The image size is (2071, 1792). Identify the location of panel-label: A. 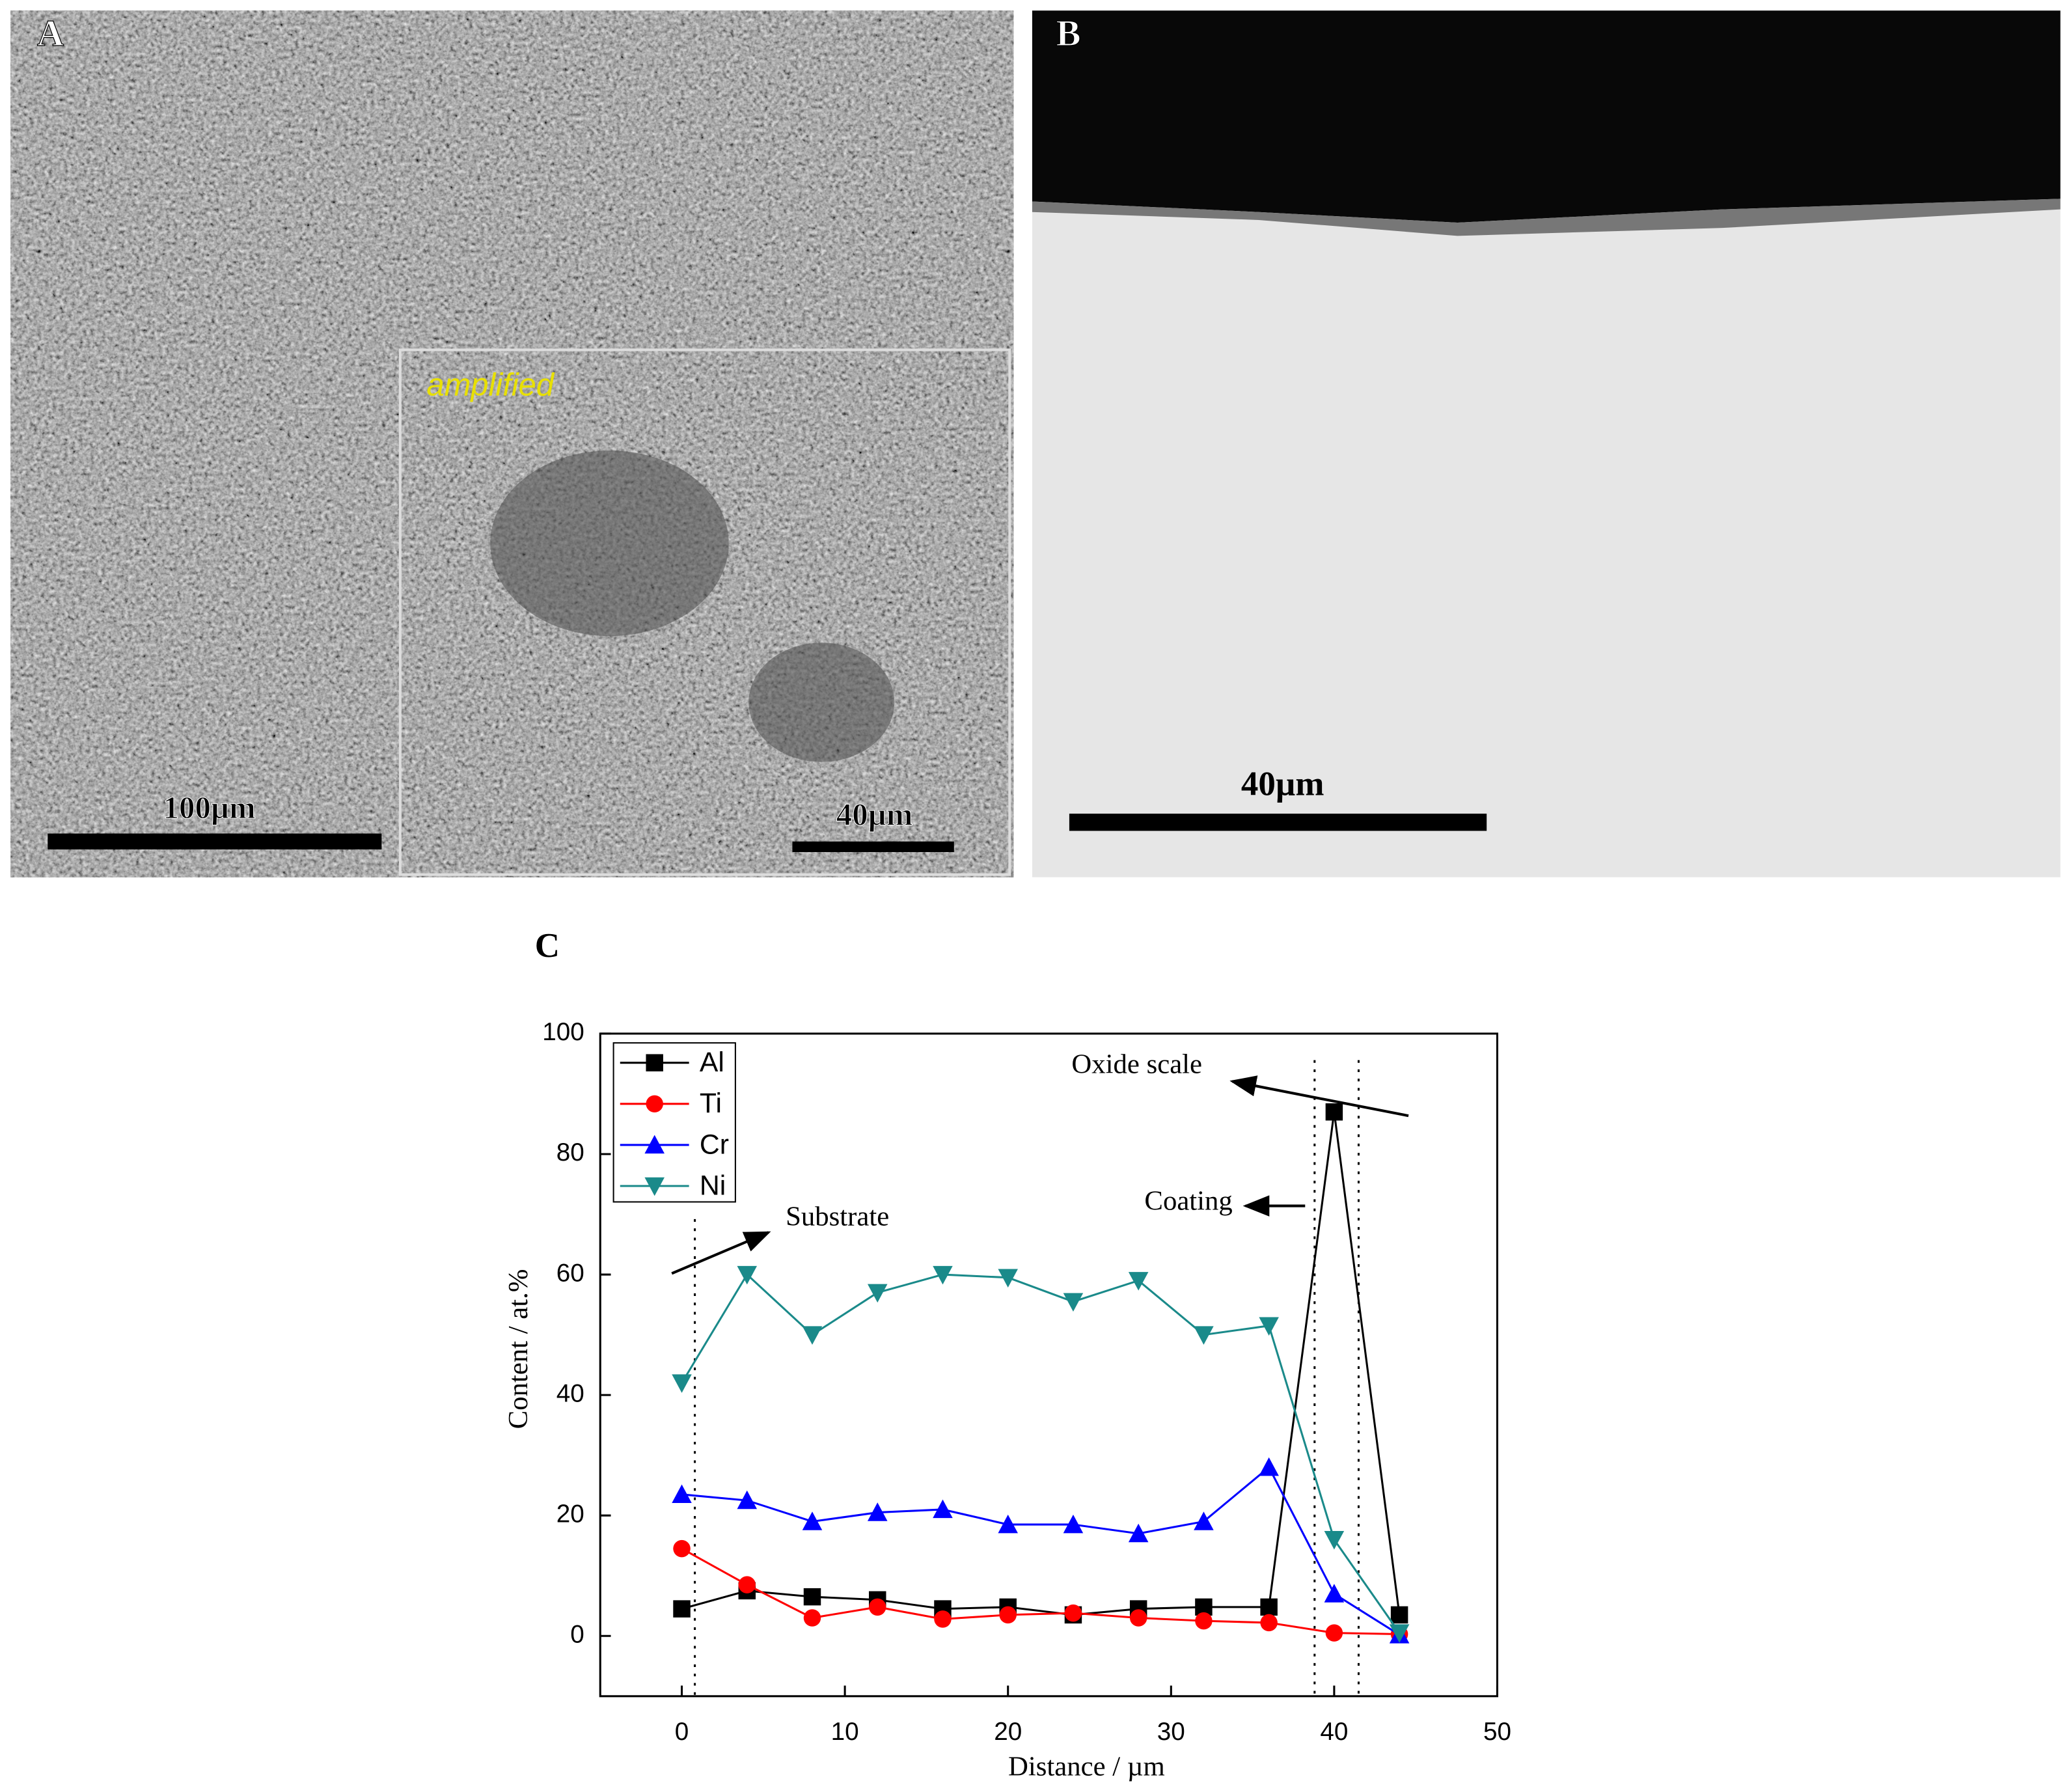
(50, 33).